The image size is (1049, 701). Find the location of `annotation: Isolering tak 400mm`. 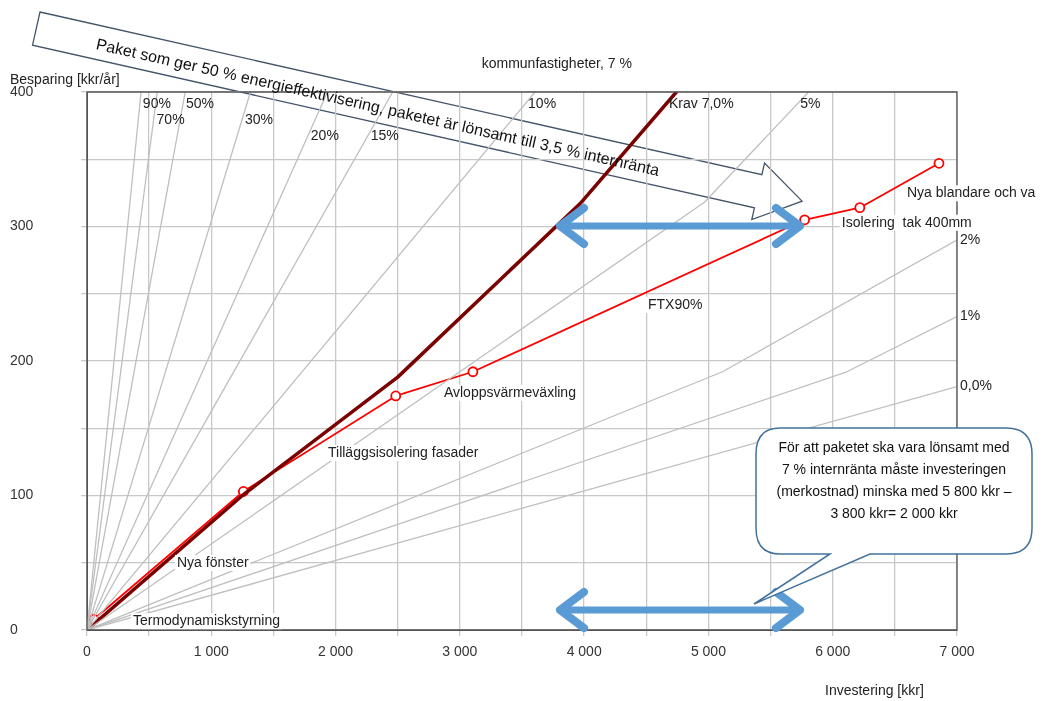

annotation: Isolering tak 400mm is located at coordinates (906, 221).